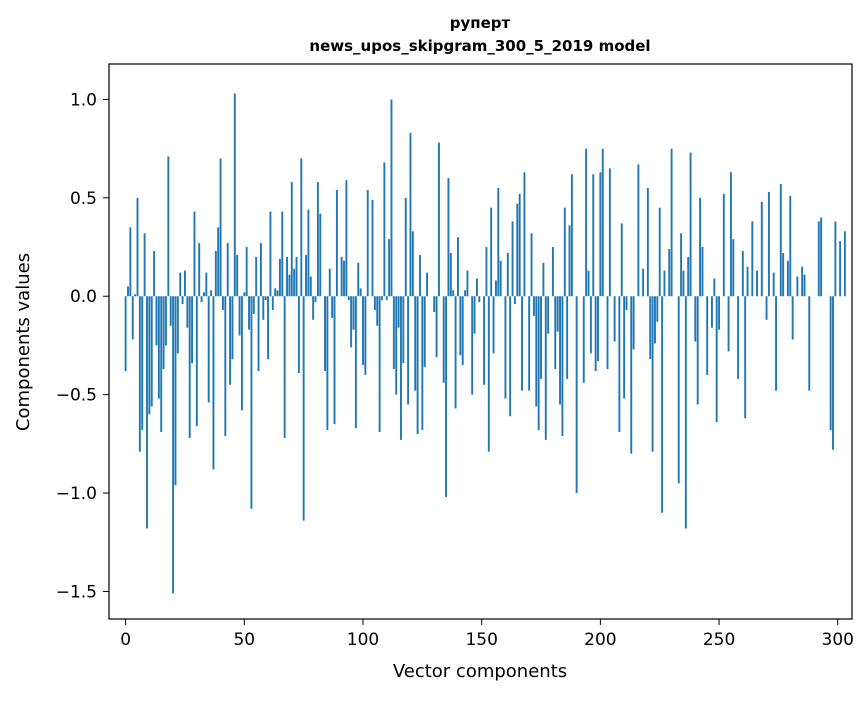 The image size is (867, 701). What do you see at coordinates (23, 342) in the screenshot?
I see `y-axis-label: Components values` at bounding box center [23, 342].